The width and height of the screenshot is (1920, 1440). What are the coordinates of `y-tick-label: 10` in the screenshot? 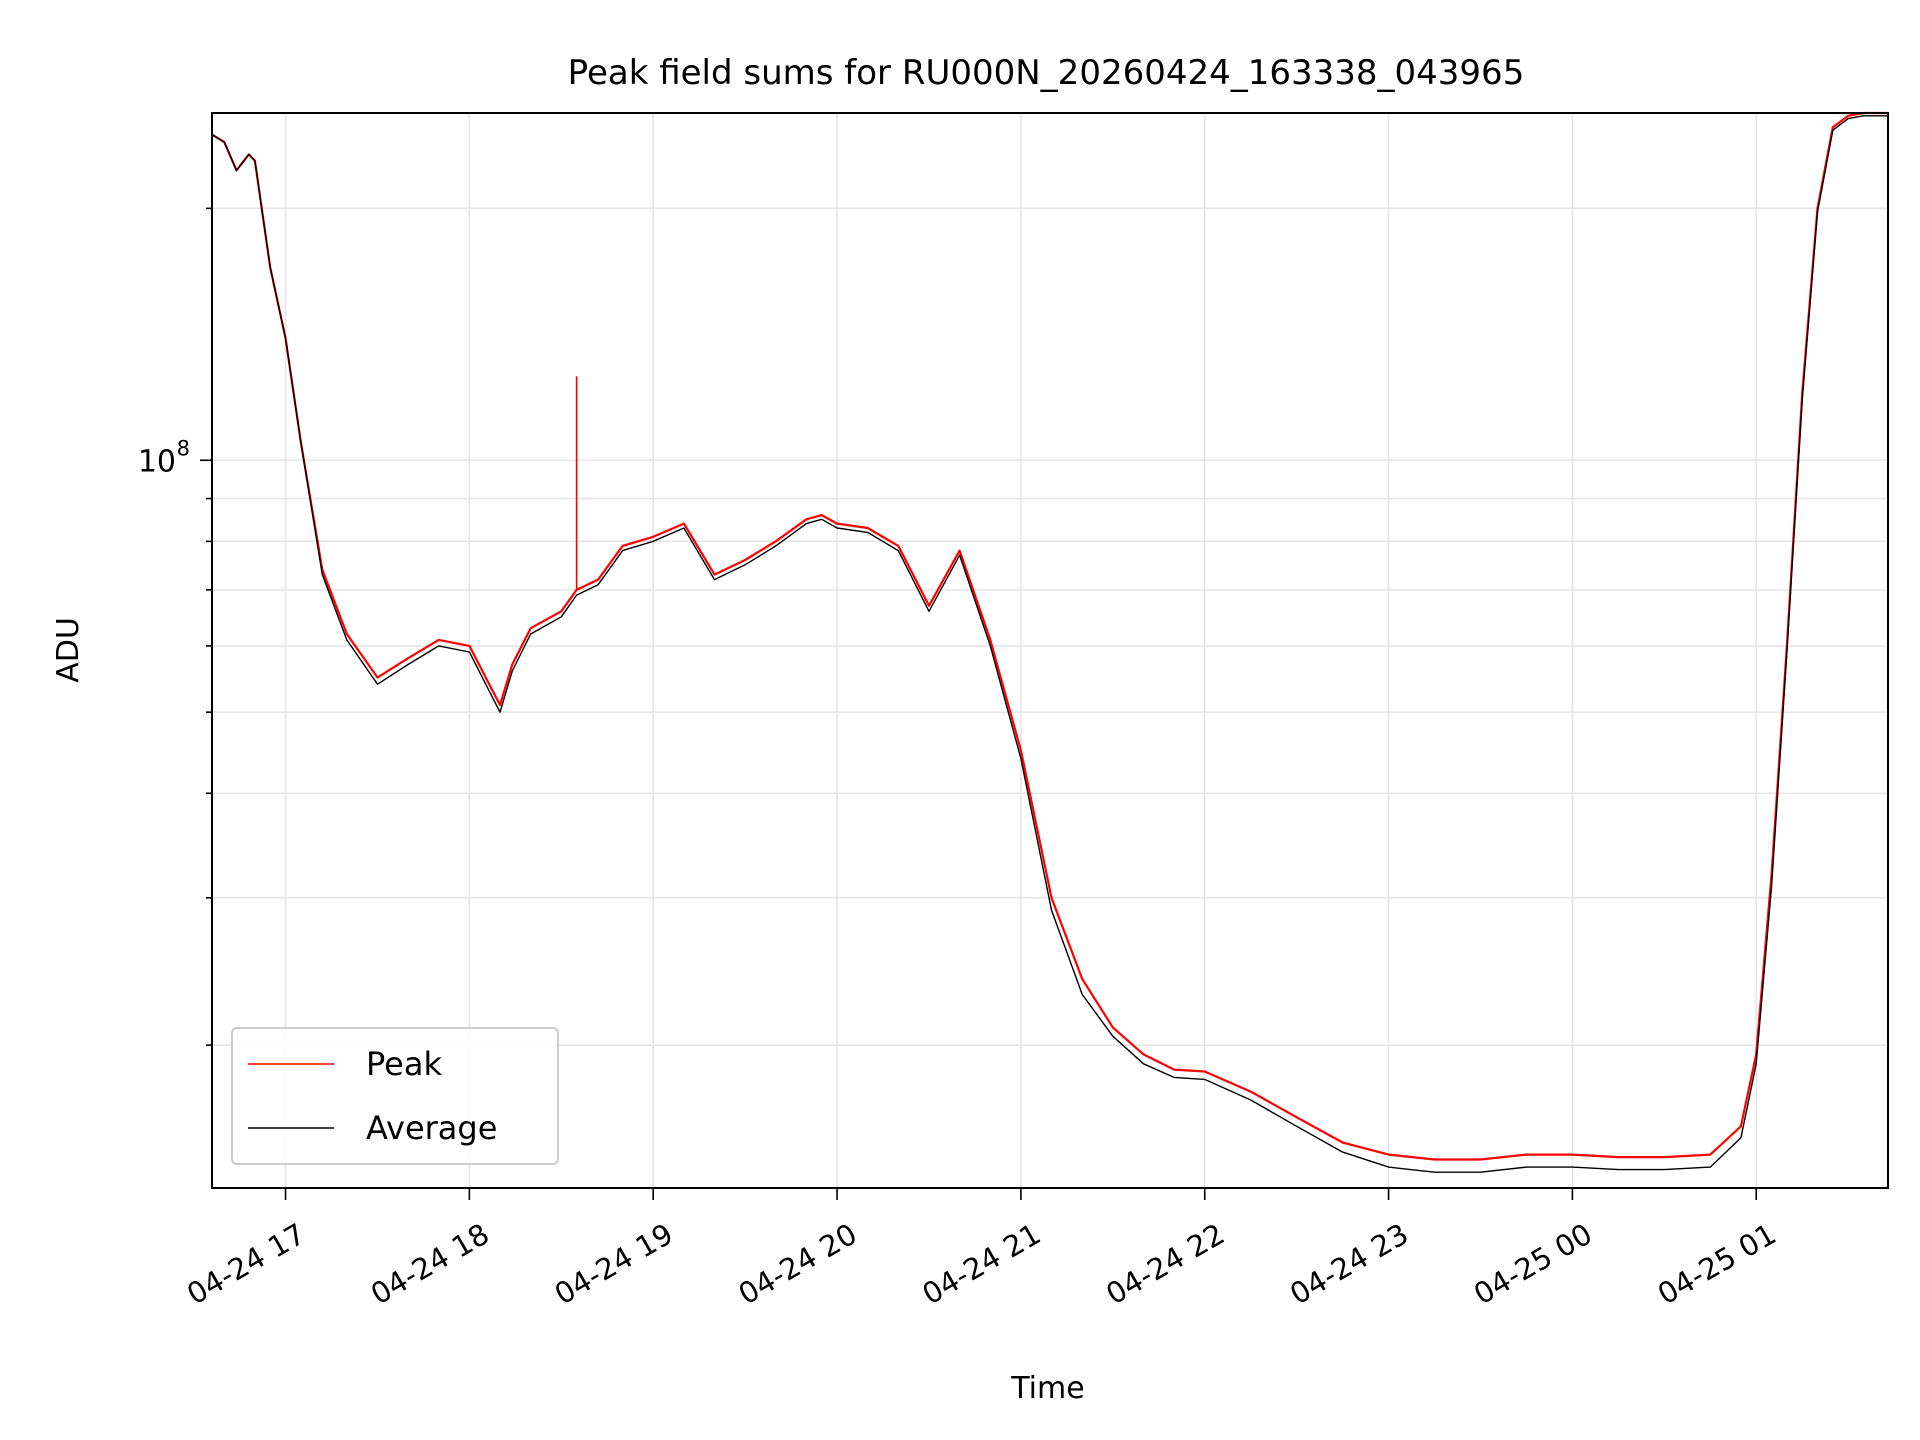 It's located at (157, 461).